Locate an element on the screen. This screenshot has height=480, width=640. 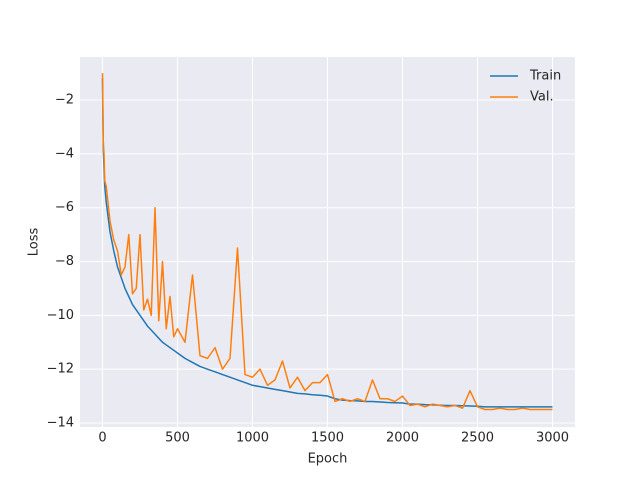
y-tick-label: −10 is located at coordinates (60, 315).